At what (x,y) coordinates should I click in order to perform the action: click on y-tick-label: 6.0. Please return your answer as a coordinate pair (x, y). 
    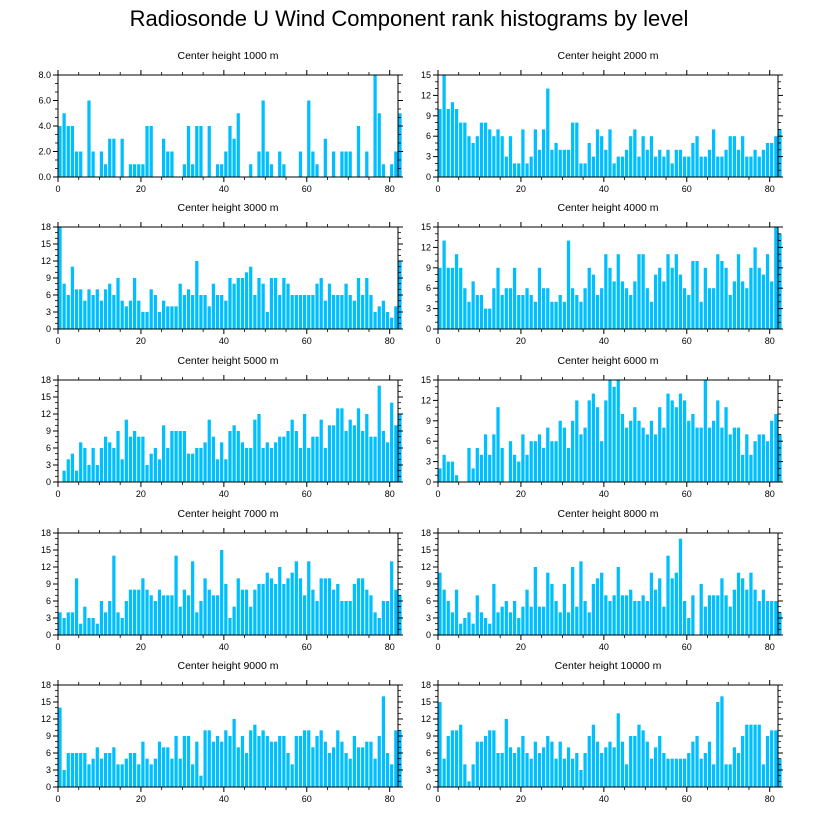
    Looking at the image, I should click on (44, 101).